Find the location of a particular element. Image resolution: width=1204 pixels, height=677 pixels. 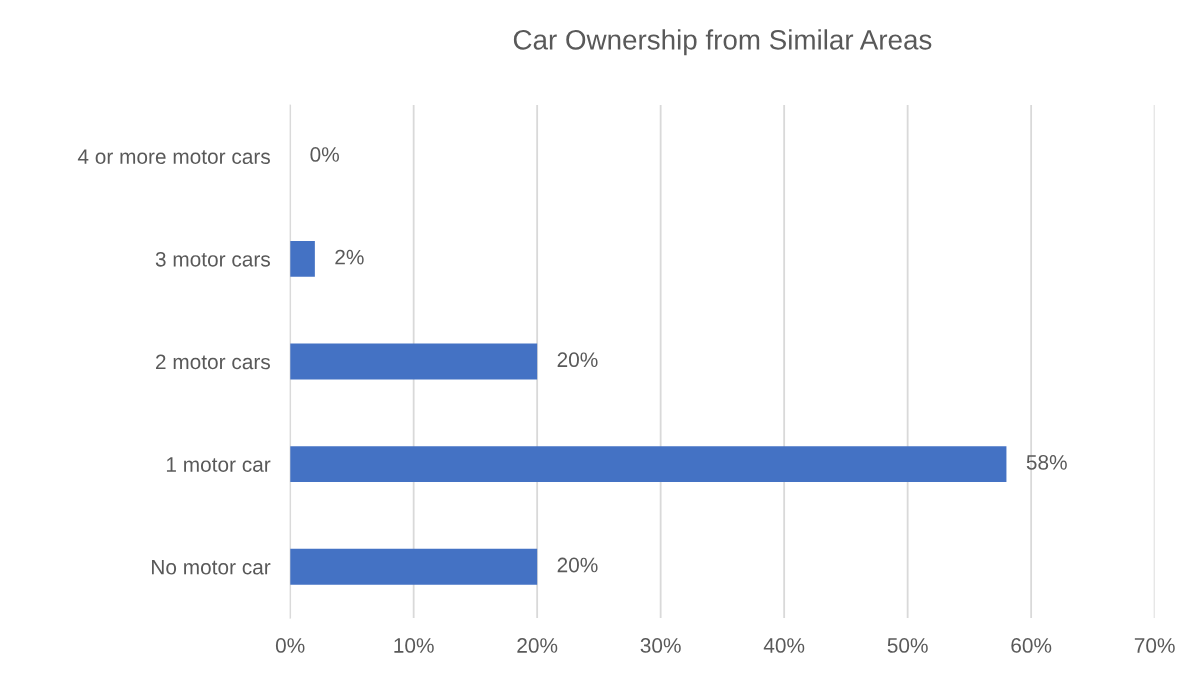

chart-title: Car Ownership from Similar Areas is located at coordinates (722, 42).